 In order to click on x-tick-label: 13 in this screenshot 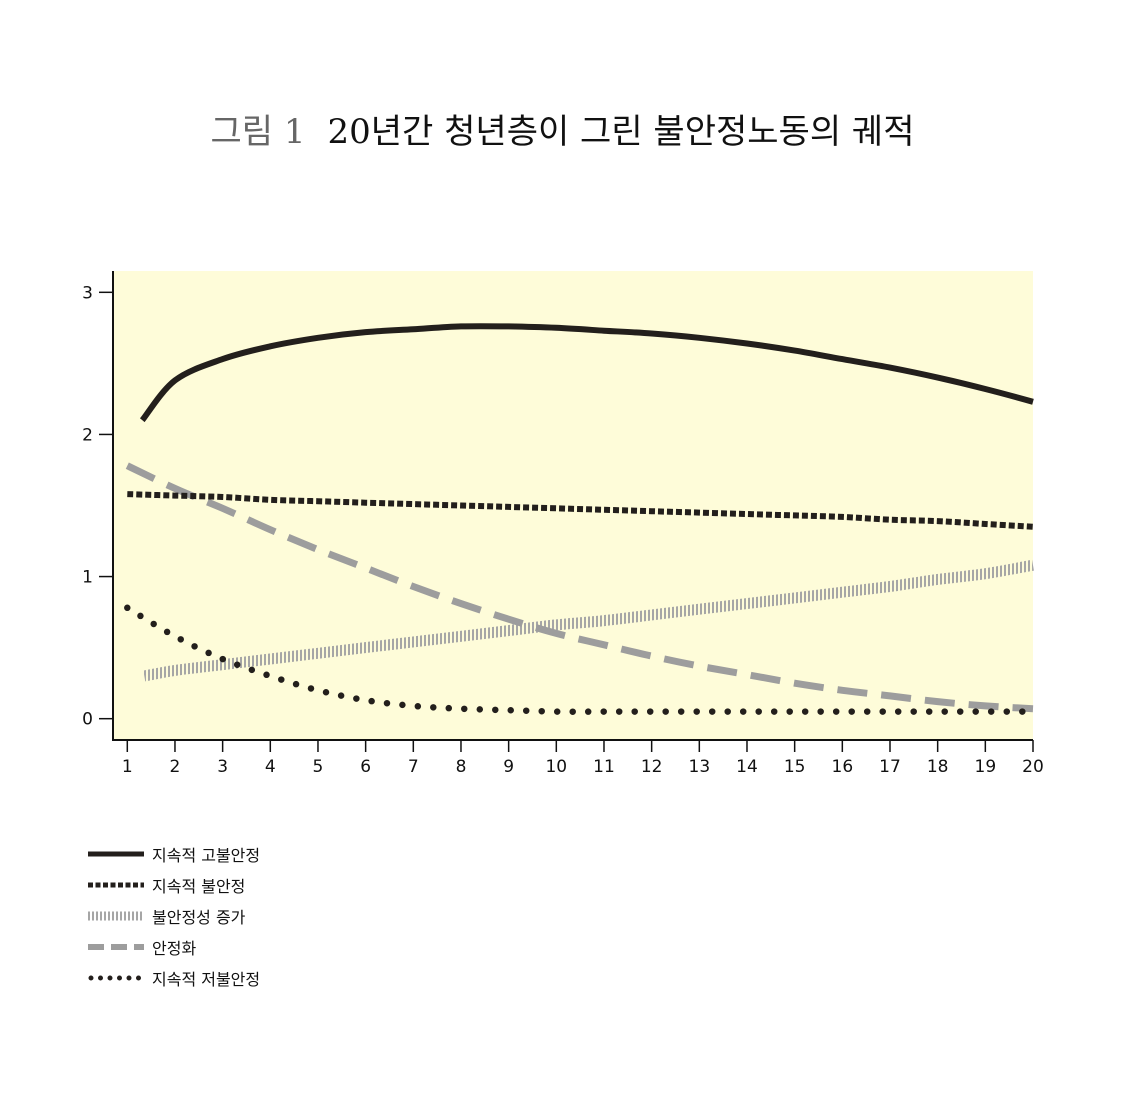, I will do `click(700, 767)`.